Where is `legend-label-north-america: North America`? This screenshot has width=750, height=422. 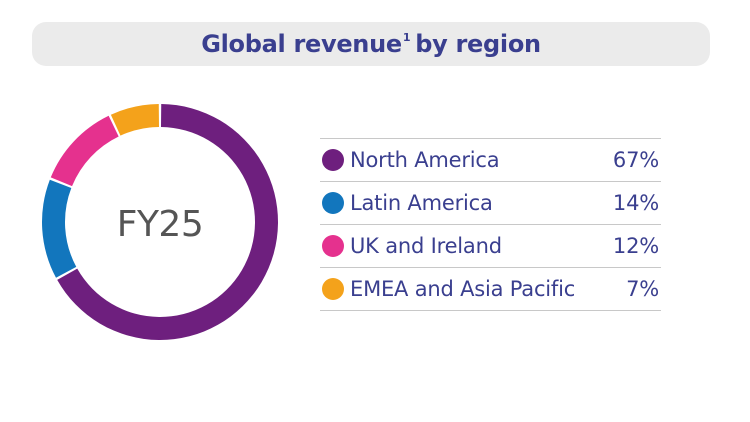
legend-label-north-america: North America is located at coordinates (425, 160).